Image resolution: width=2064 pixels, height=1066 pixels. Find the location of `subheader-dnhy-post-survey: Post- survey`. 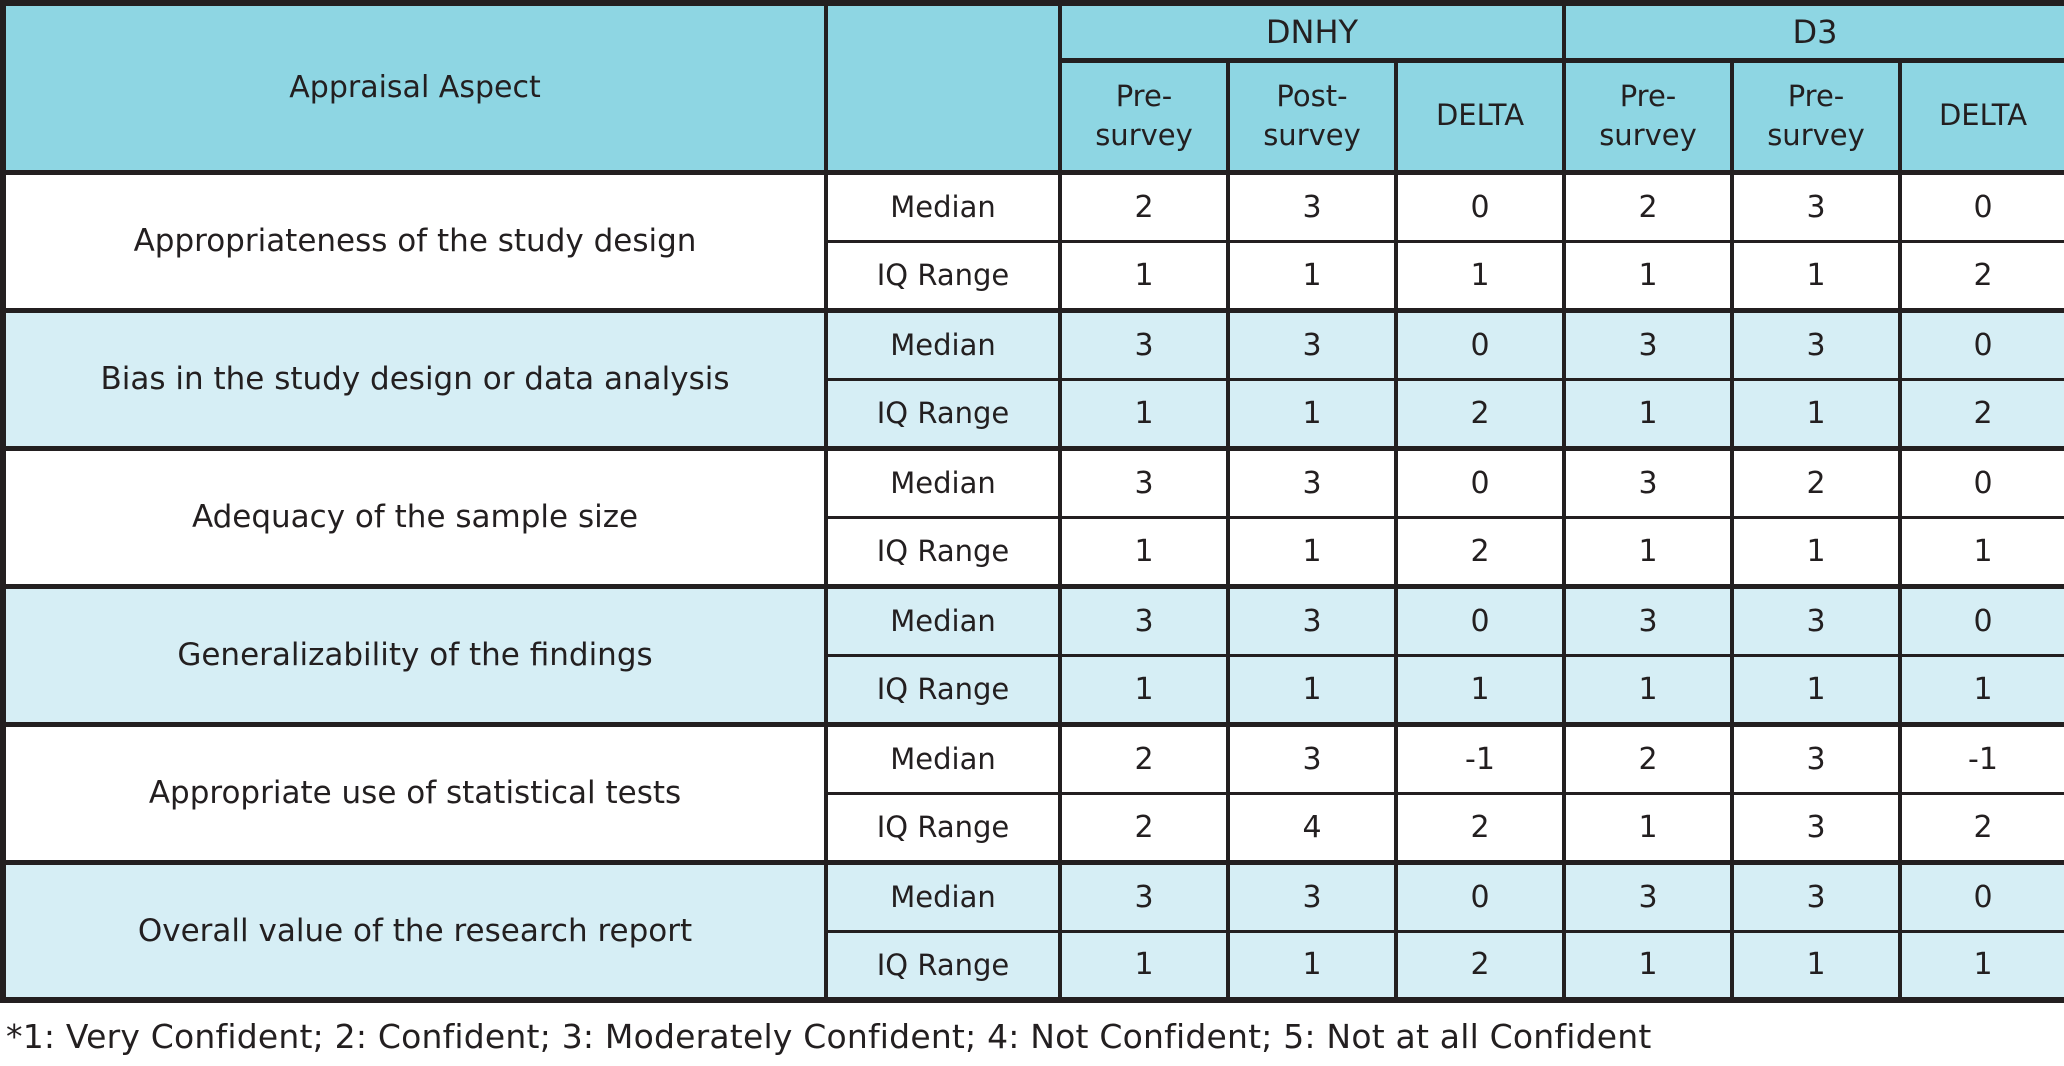

subheader-dnhy-post-survey: Post- survey is located at coordinates (1312, 116).